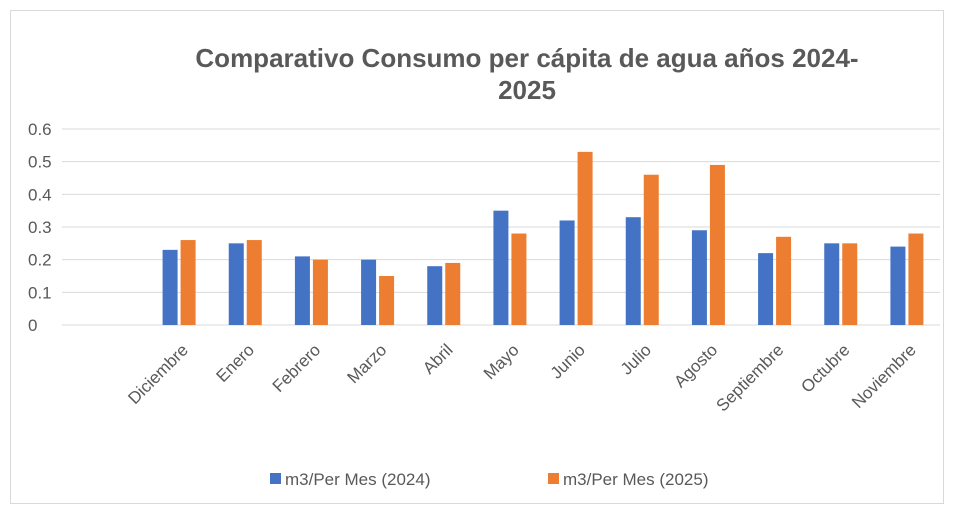  I want to click on legend-label: m3/Per Mes (2025), so click(636, 479).